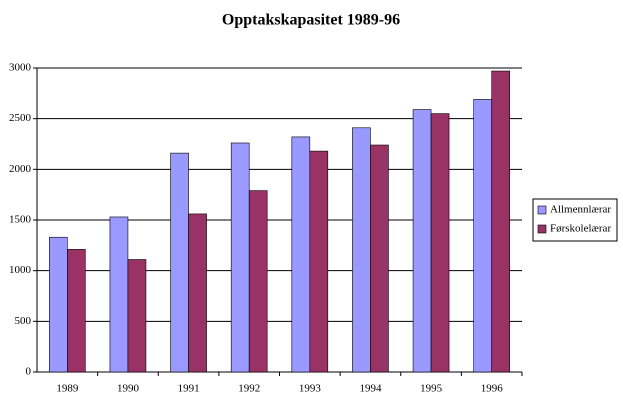  I want to click on x-tick-label: 1992, so click(249, 389).